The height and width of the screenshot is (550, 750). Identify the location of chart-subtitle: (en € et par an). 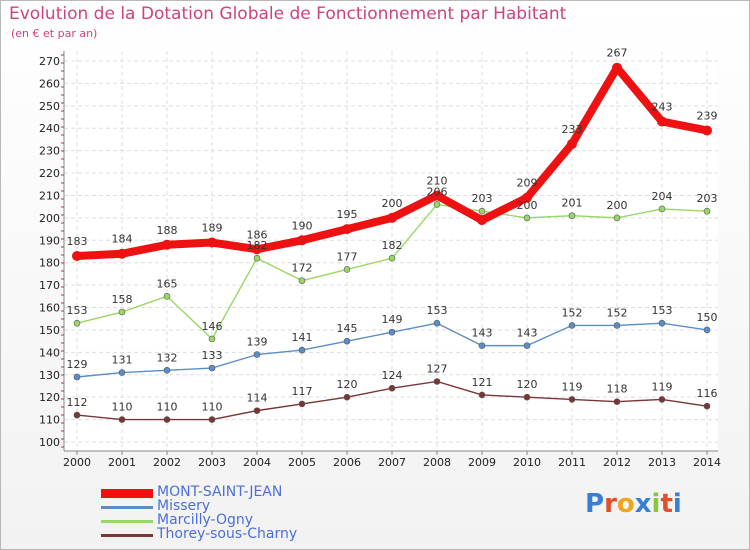
(54, 33).